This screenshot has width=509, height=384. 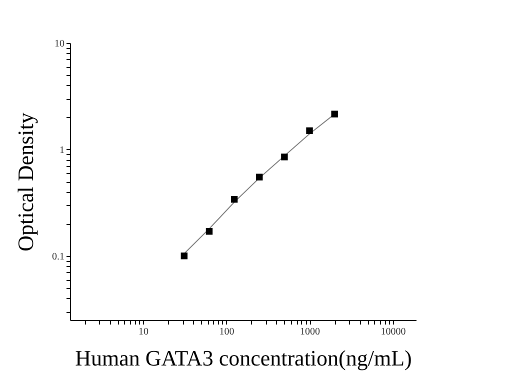 I want to click on x-tick-label: 1000, so click(x=310, y=332).